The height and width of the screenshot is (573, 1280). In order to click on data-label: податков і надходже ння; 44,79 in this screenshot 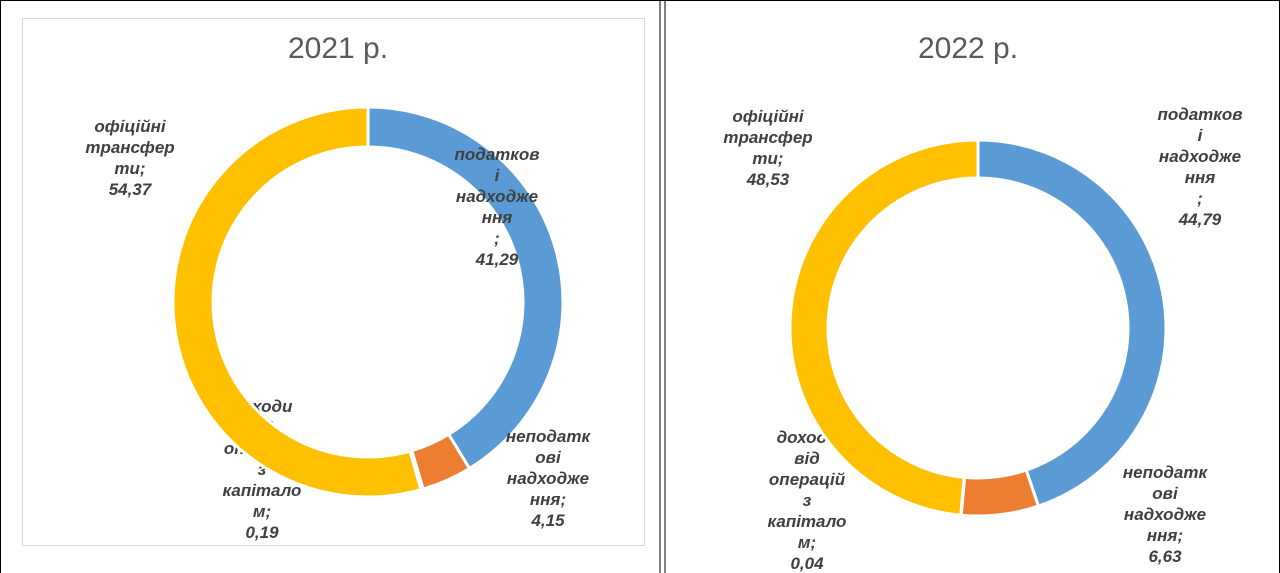, I will do `click(1199, 167)`.